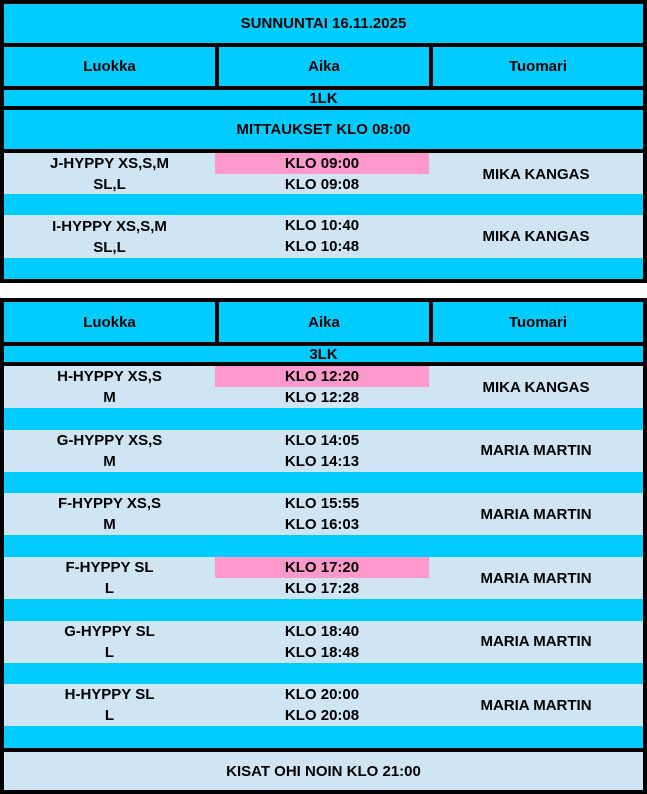 The image size is (647, 794). Describe the element at coordinates (322, 225) in the screenshot. I see `start-time: KLO 10:40` at that location.